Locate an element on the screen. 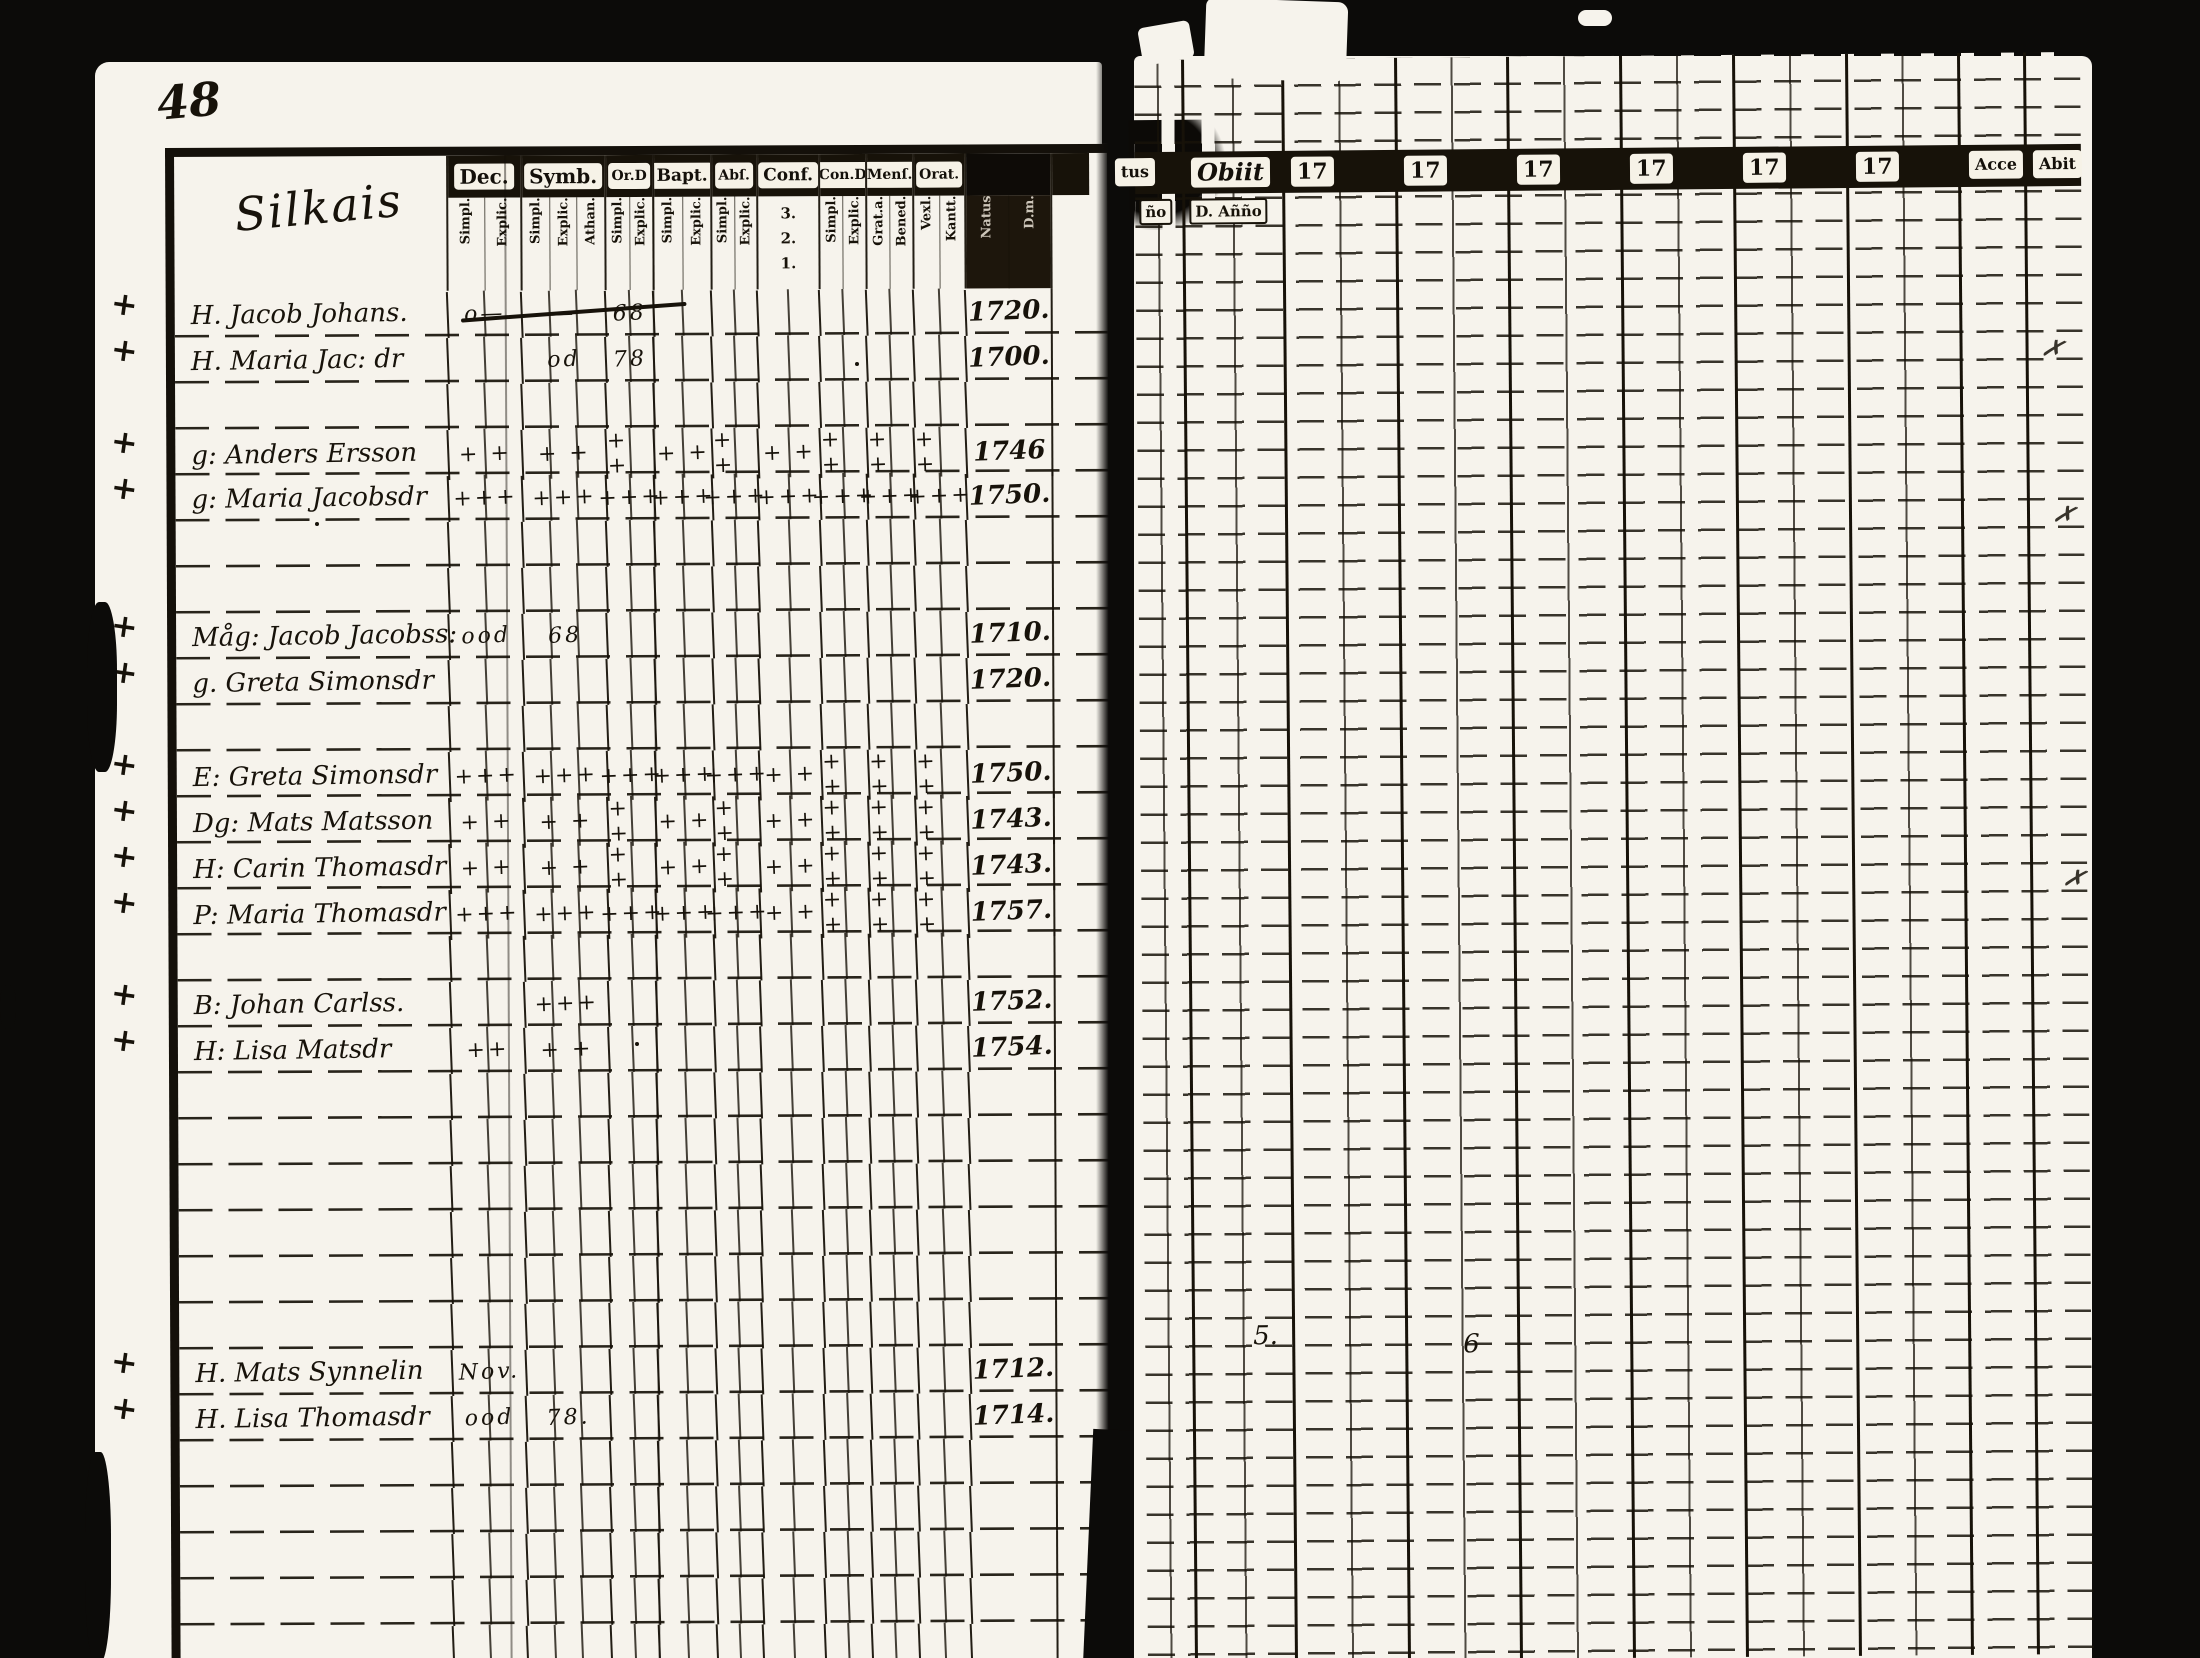 The image size is (2200, 1658). column-header-label: Conf. is located at coordinates (788, 175).